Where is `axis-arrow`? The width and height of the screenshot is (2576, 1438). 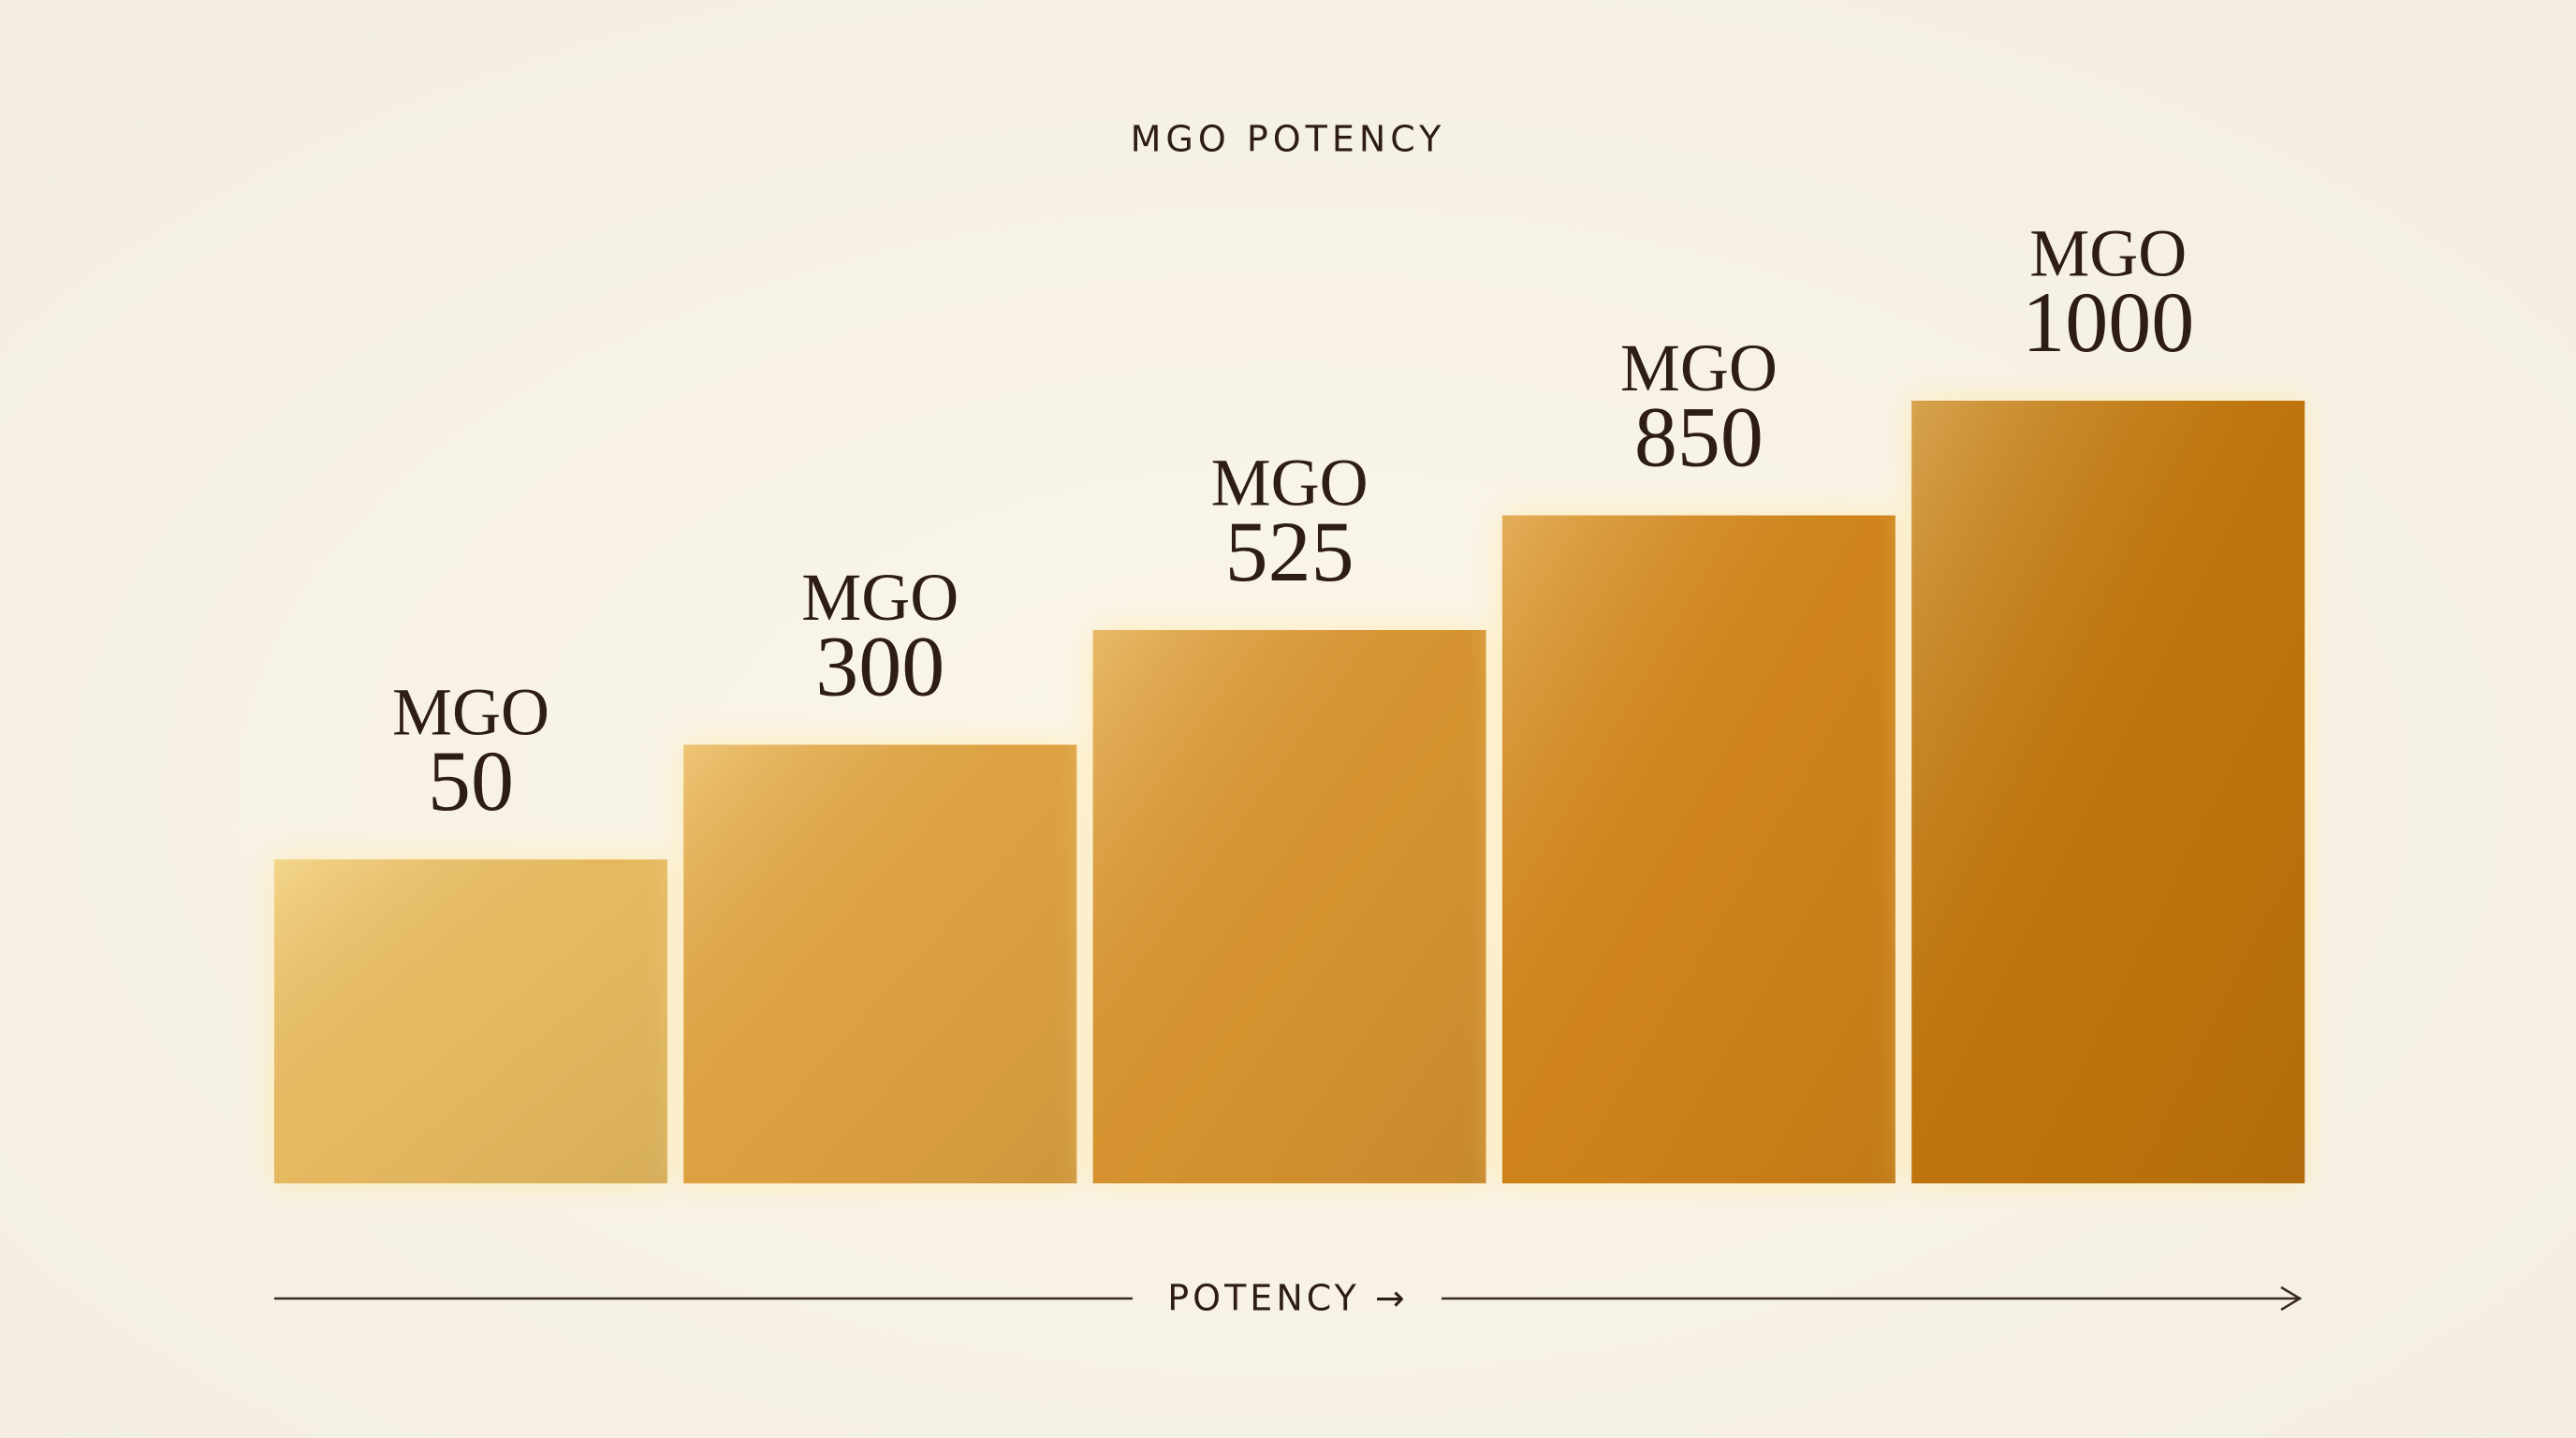 axis-arrow is located at coordinates (2291, 1298).